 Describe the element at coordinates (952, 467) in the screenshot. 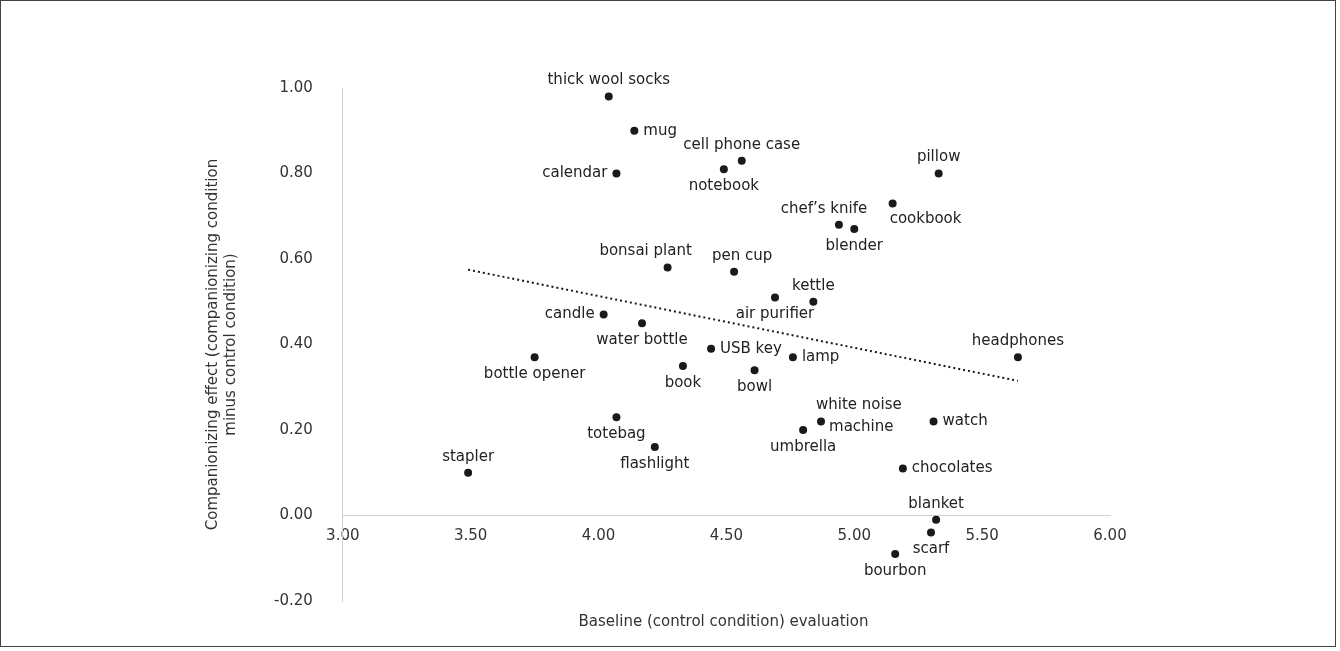

I see `annotation: chocolates` at that location.